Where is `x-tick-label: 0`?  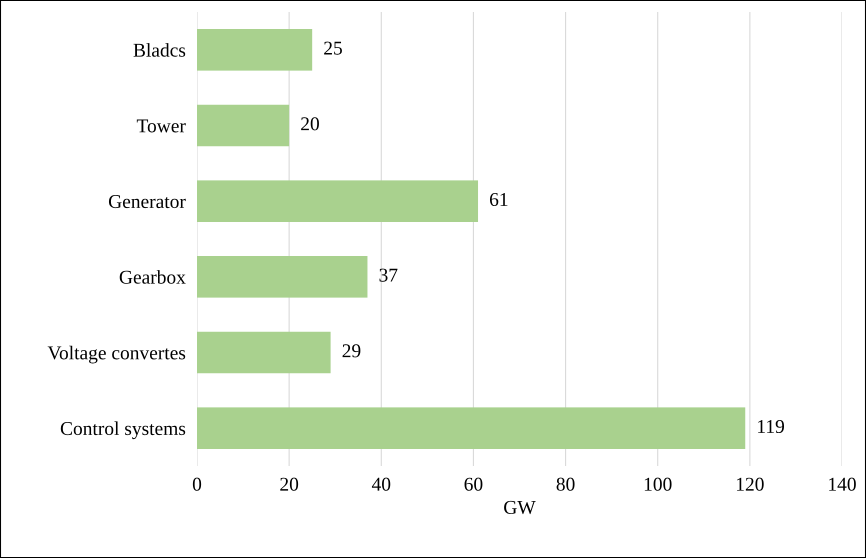
x-tick-label: 0 is located at coordinates (197, 484).